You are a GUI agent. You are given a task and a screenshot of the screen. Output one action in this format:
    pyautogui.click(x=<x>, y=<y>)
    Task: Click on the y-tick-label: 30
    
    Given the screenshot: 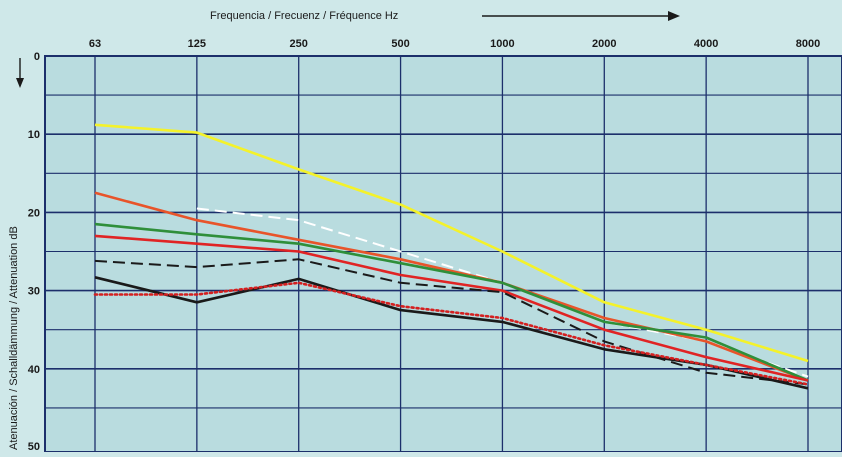 What is the action you would take?
    pyautogui.click(x=34, y=292)
    